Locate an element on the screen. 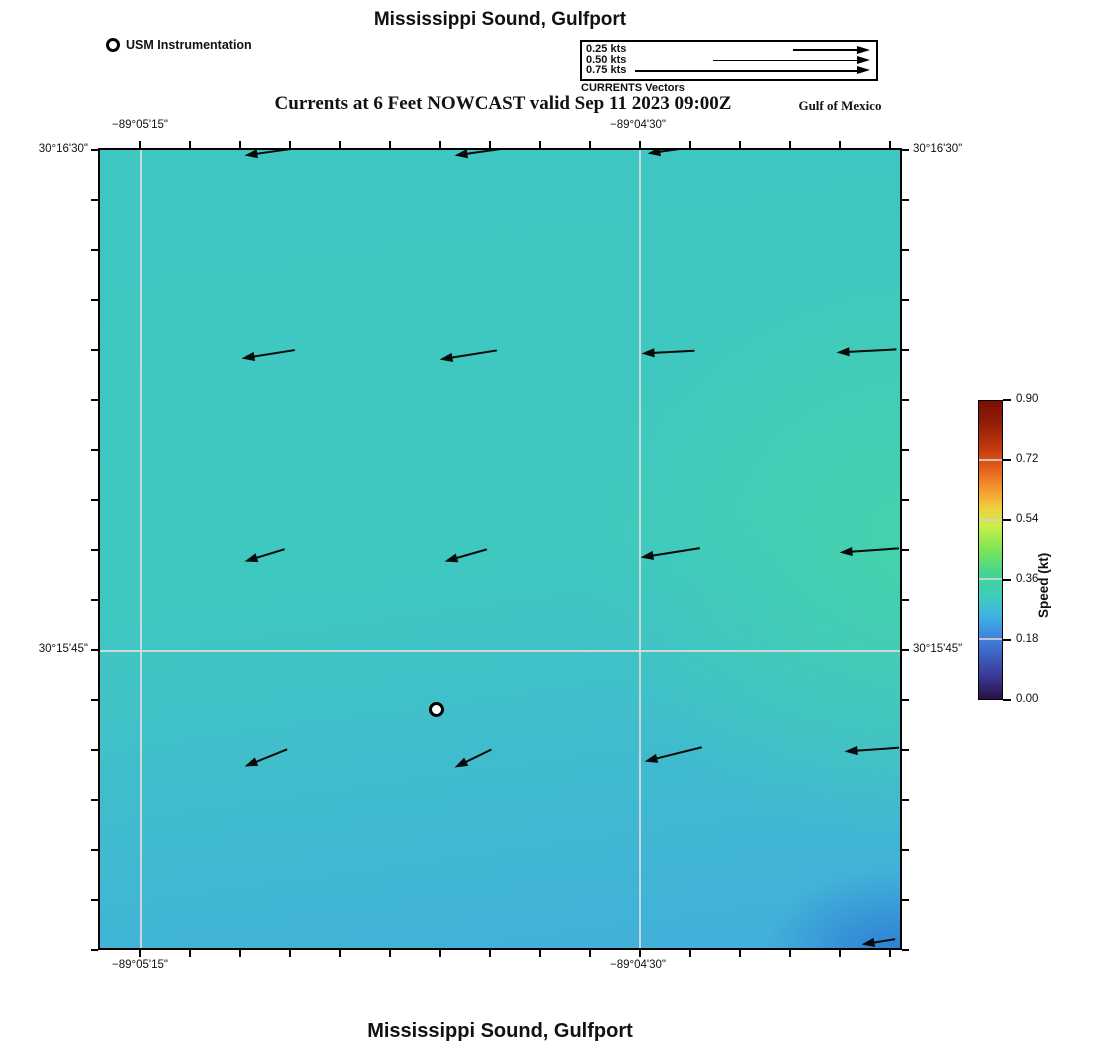 The width and height of the screenshot is (1100, 1050). page-title: Mississippi Sound, Gulfport is located at coordinates (500, 19).